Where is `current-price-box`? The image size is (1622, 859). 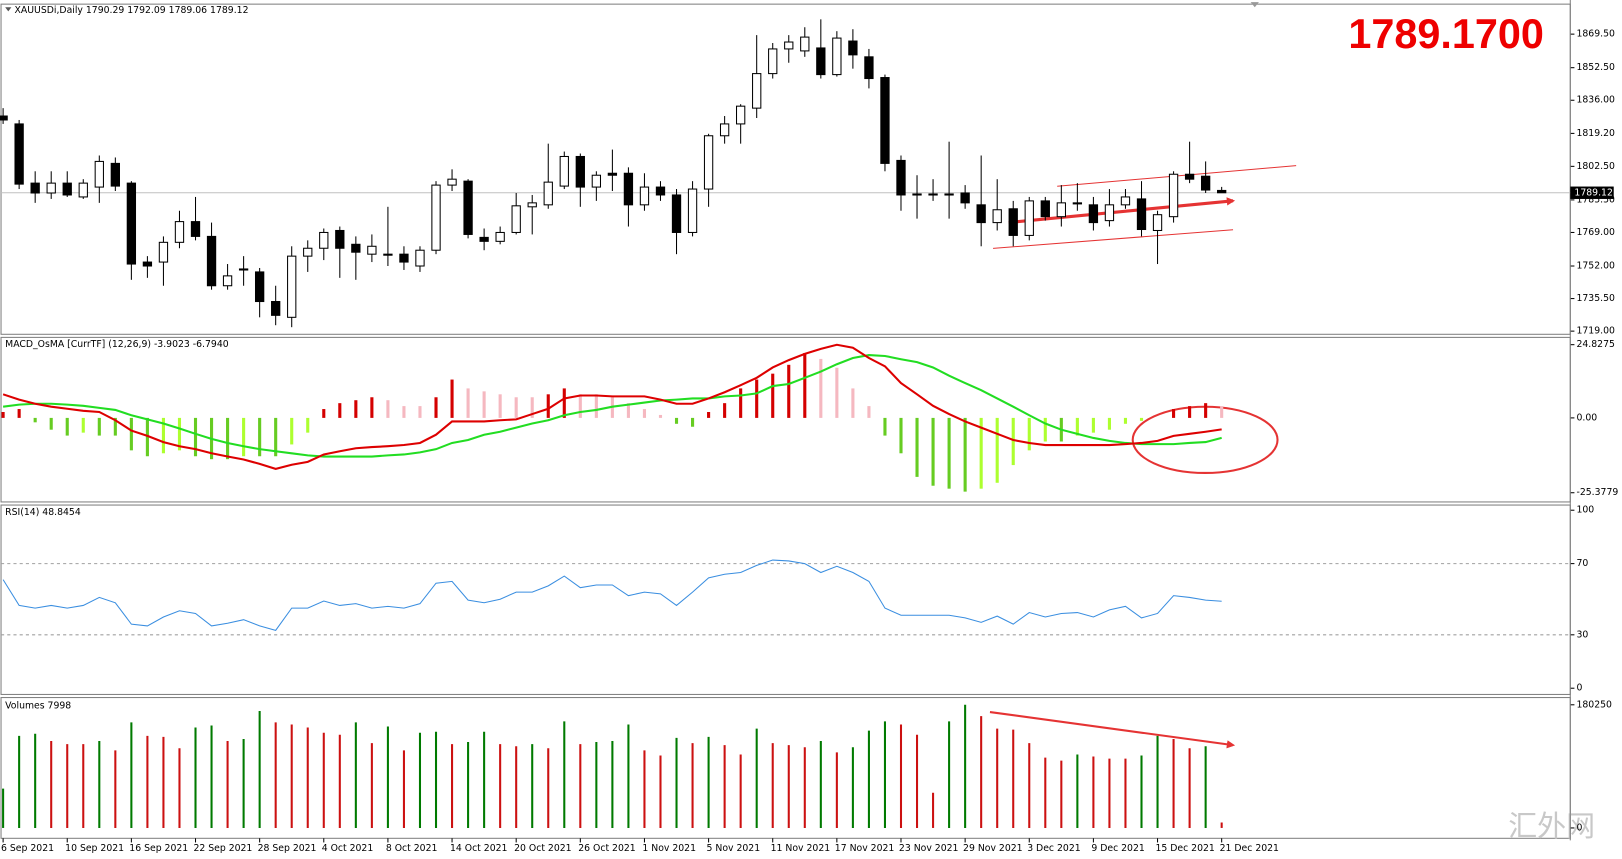
current-price-box is located at coordinates (1592, 192).